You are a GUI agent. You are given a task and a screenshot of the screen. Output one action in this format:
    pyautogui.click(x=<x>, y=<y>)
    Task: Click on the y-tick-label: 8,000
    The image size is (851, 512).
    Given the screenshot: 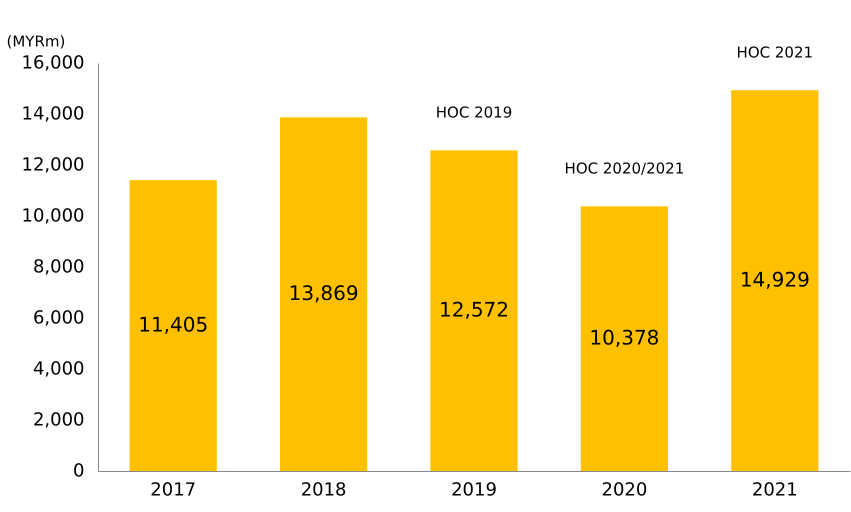 What is the action you would take?
    pyautogui.click(x=58, y=267)
    